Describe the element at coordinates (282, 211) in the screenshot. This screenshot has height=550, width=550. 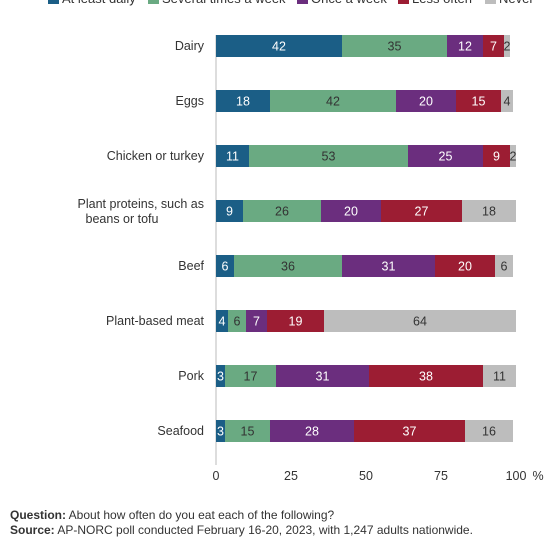
I see `bar-plant-proteins-such-as-beans-or-tofu-several-times-a-week` at that location.